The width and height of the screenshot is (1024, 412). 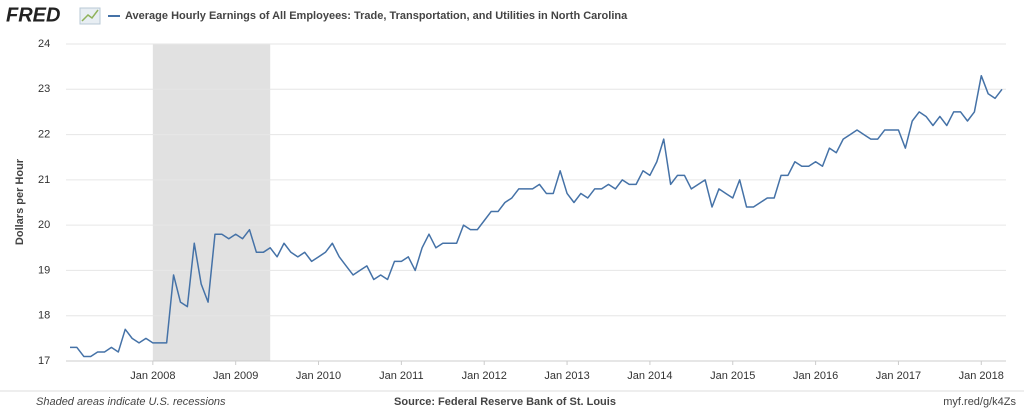 What do you see at coordinates (44, 180) in the screenshot?
I see `y-tick-label: 21` at bounding box center [44, 180].